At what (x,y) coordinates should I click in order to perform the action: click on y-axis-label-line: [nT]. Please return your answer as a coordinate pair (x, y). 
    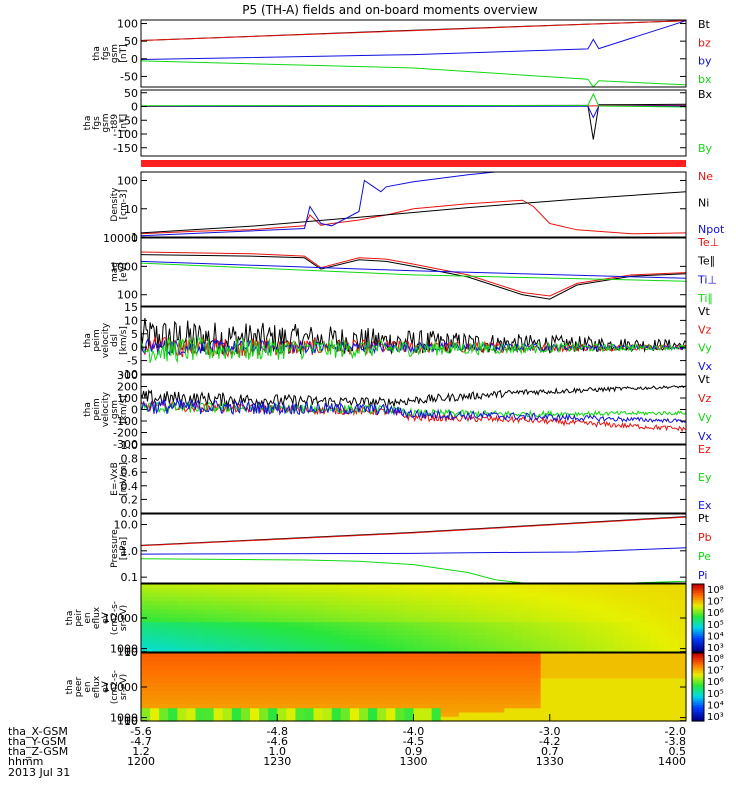
    Looking at the image, I should click on (124, 123).